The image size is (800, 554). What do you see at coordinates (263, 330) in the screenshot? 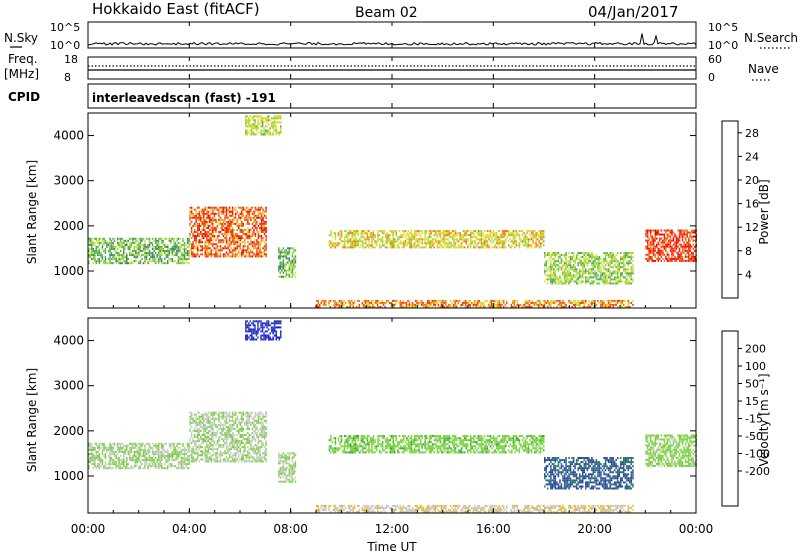
I see `echo-region-2-velocity` at bounding box center [263, 330].